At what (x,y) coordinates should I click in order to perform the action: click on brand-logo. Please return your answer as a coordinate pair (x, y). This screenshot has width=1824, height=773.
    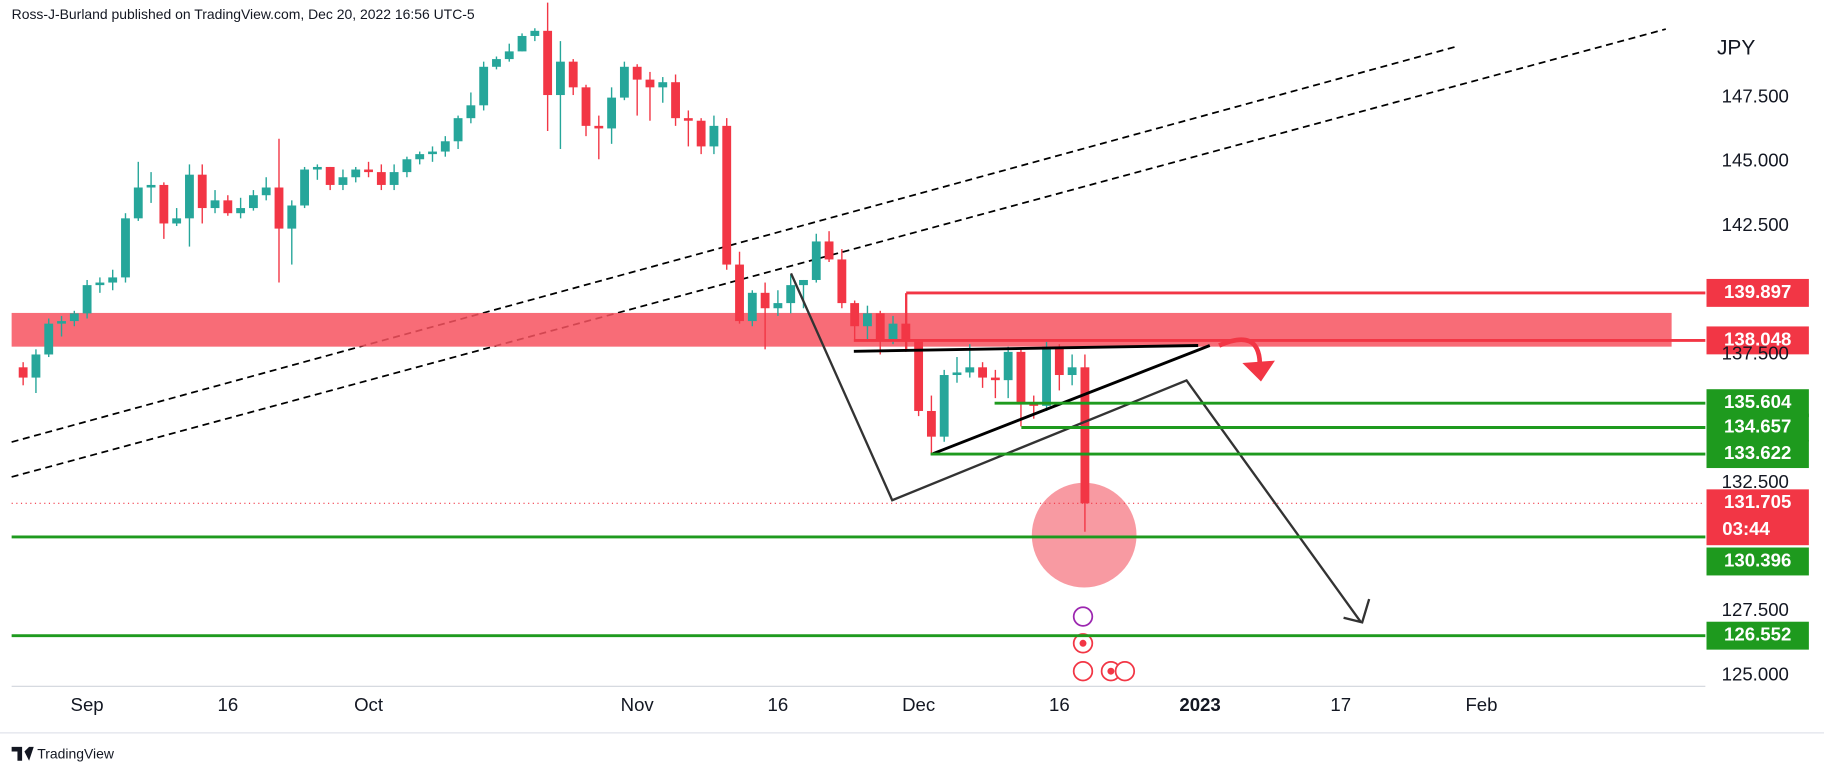
    Looking at the image, I should click on (22, 753).